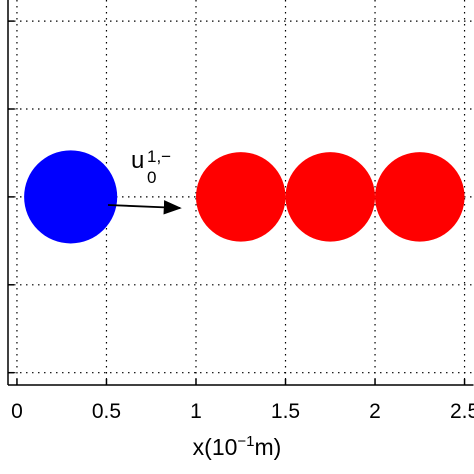  What do you see at coordinates (151, 167) in the screenshot?
I see `annotation: u 1,− 0` at bounding box center [151, 167].